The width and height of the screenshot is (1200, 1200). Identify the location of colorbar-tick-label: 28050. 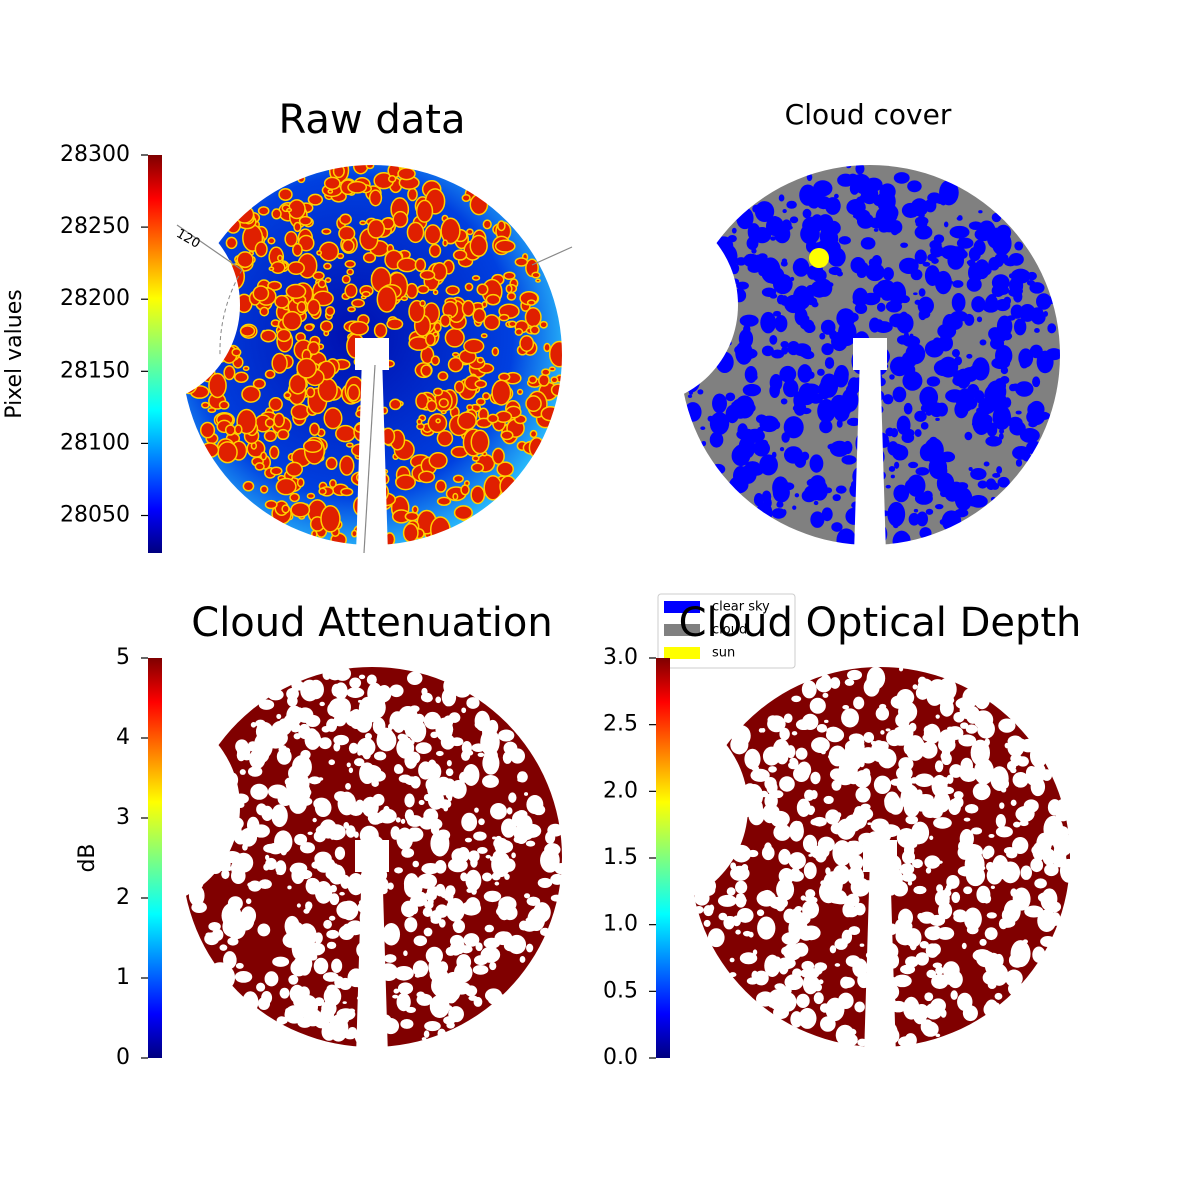
(95, 515).